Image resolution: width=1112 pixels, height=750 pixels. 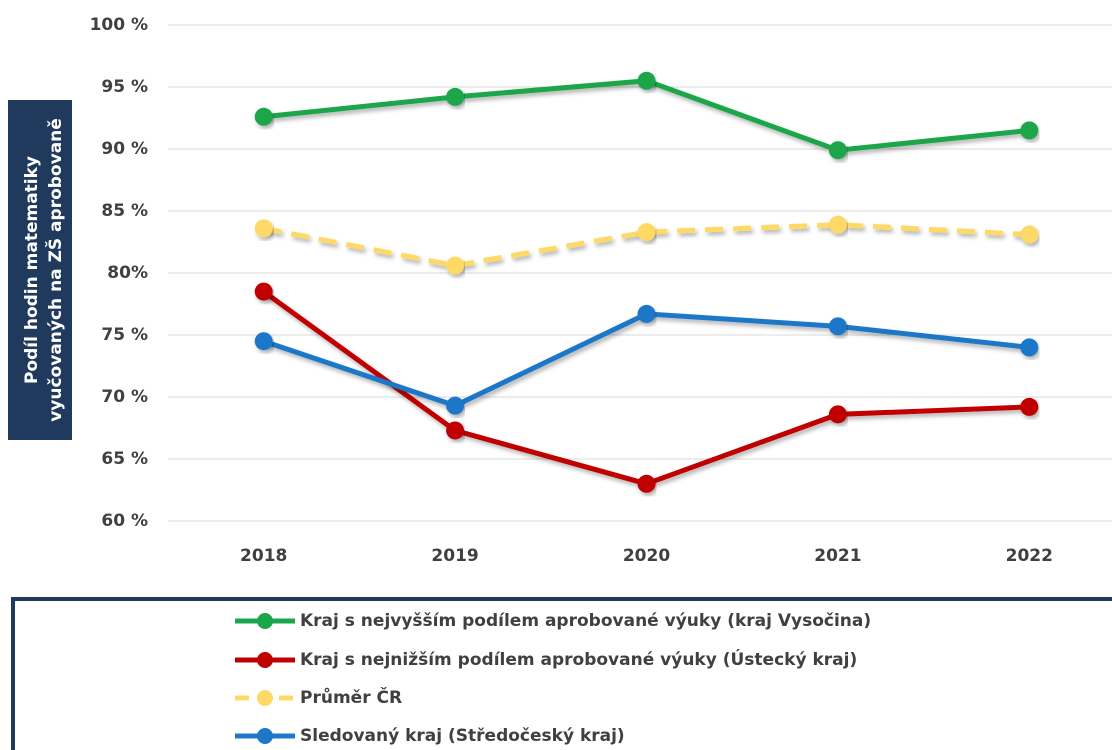 What do you see at coordinates (124, 397) in the screenshot?
I see `y-tick-label: 70 %` at bounding box center [124, 397].